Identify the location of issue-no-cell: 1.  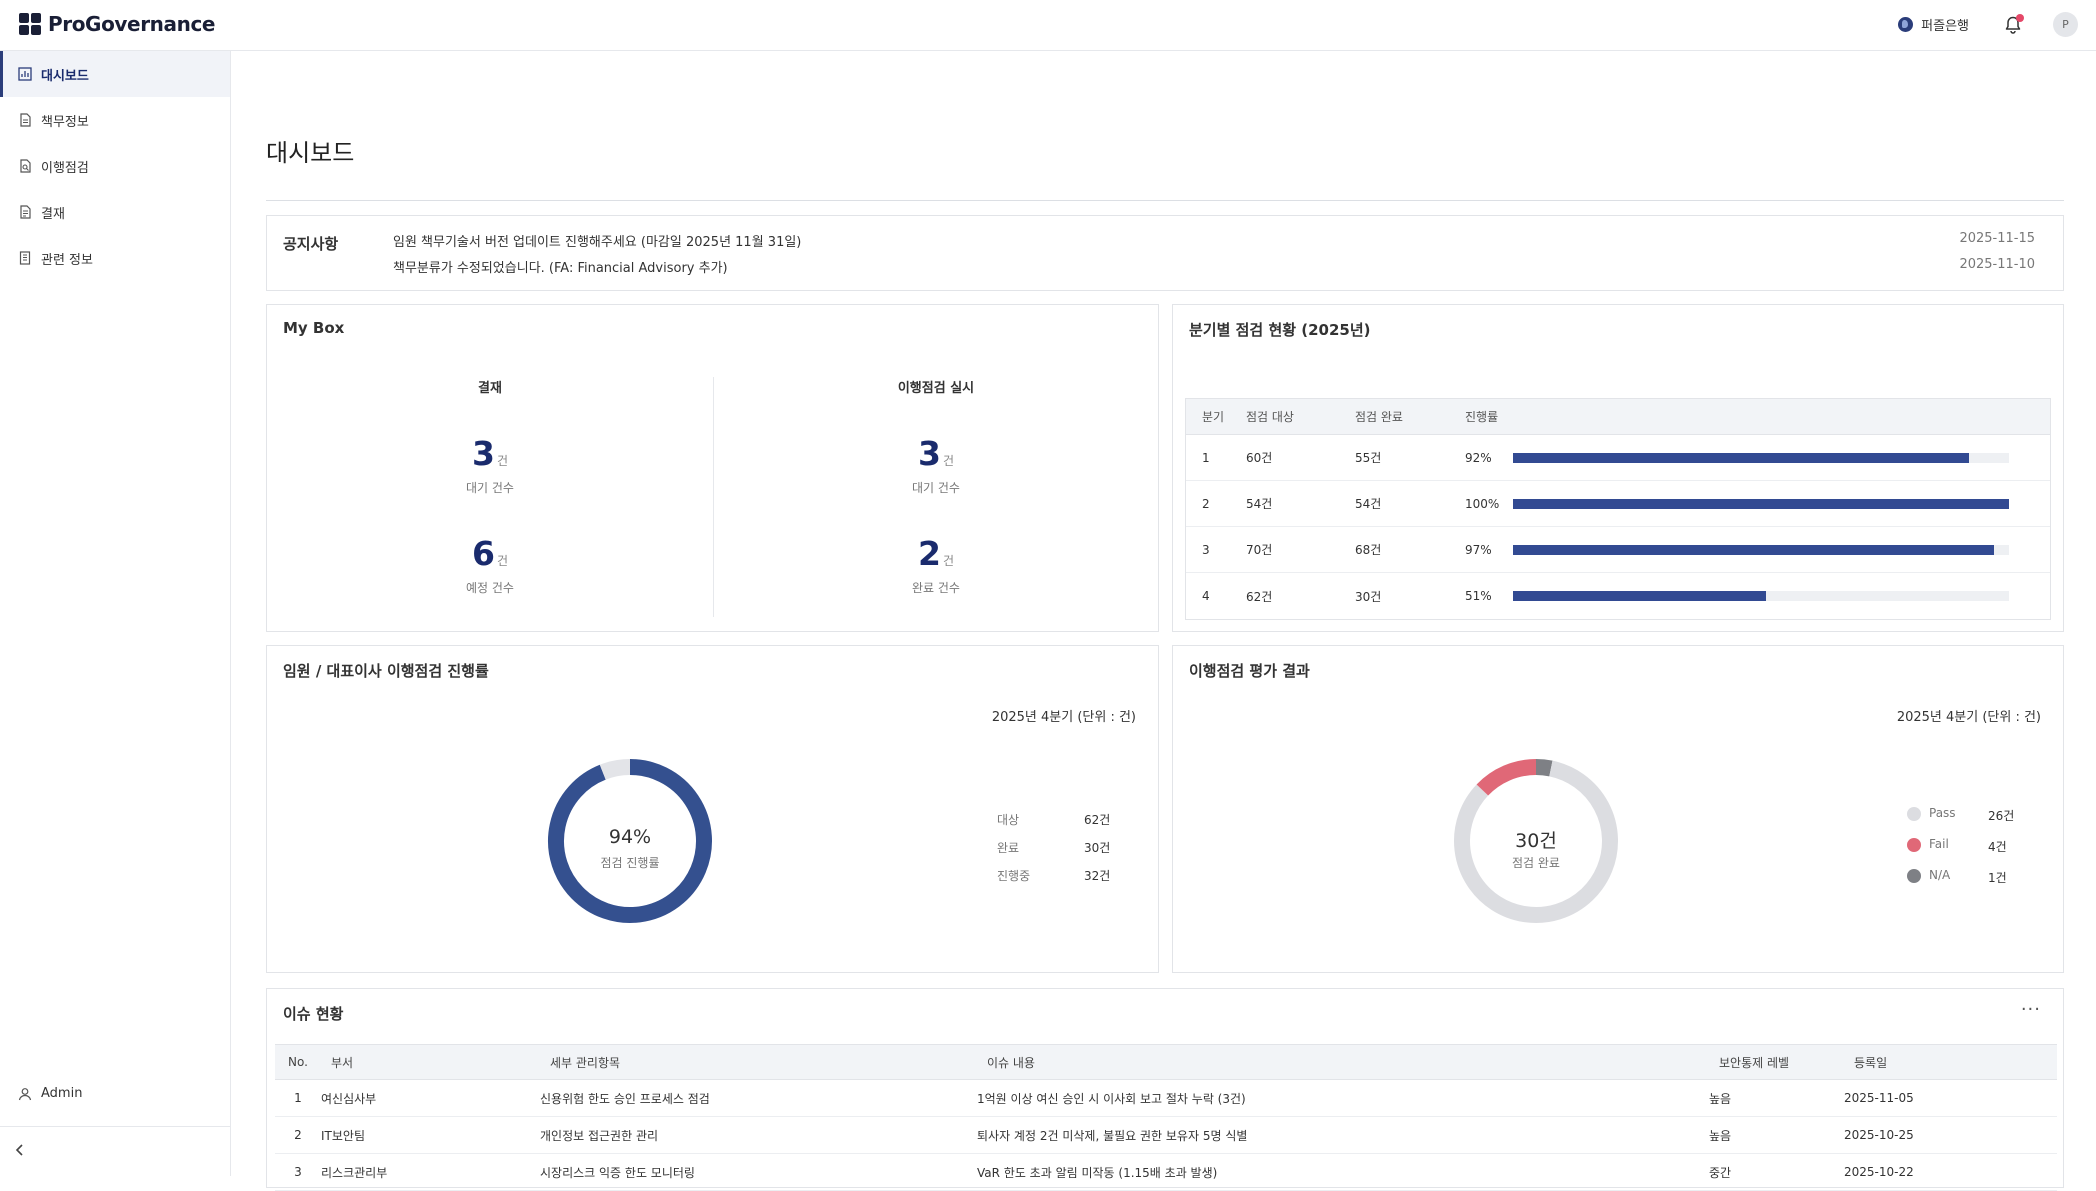
(298, 1098).